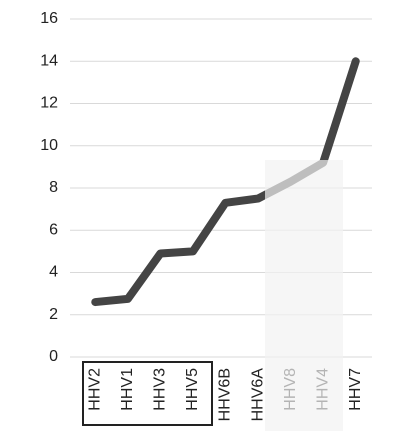  I want to click on x-tick-label: HHV5, so click(192, 389).